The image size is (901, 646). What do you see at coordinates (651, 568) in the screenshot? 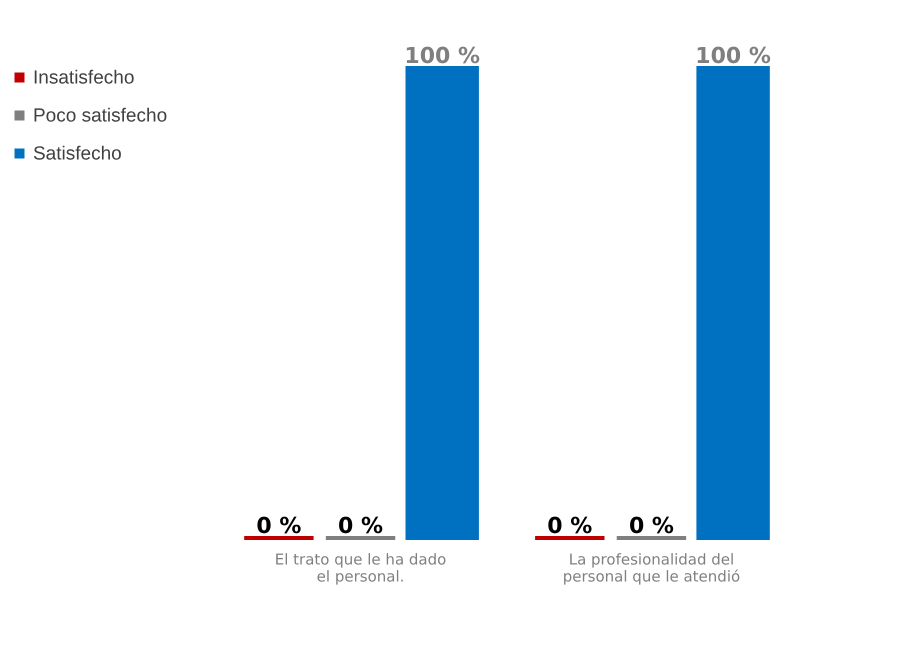
I see `x-tick-label: La profesionalidad del personal que le atendió` at bounding box center [651, 568].